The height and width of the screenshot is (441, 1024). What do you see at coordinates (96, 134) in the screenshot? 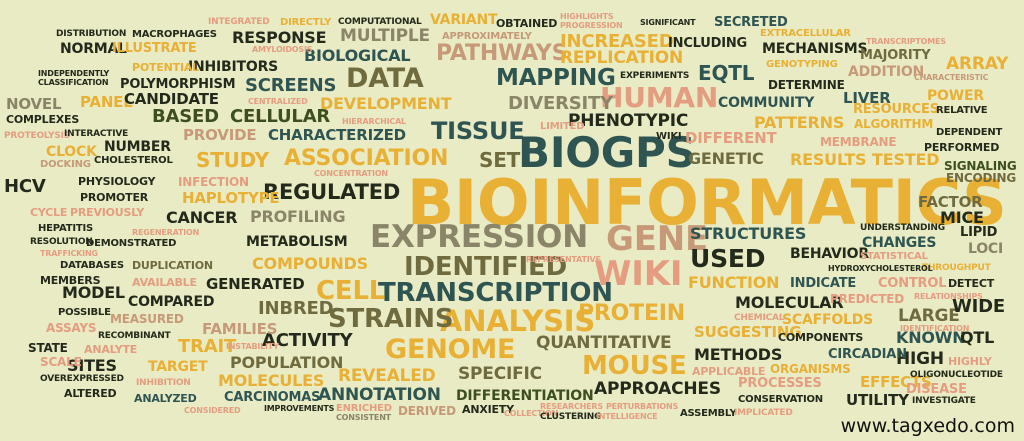
I see `word-interactive: INTERACTIVE` at bounding box center [96, 134].